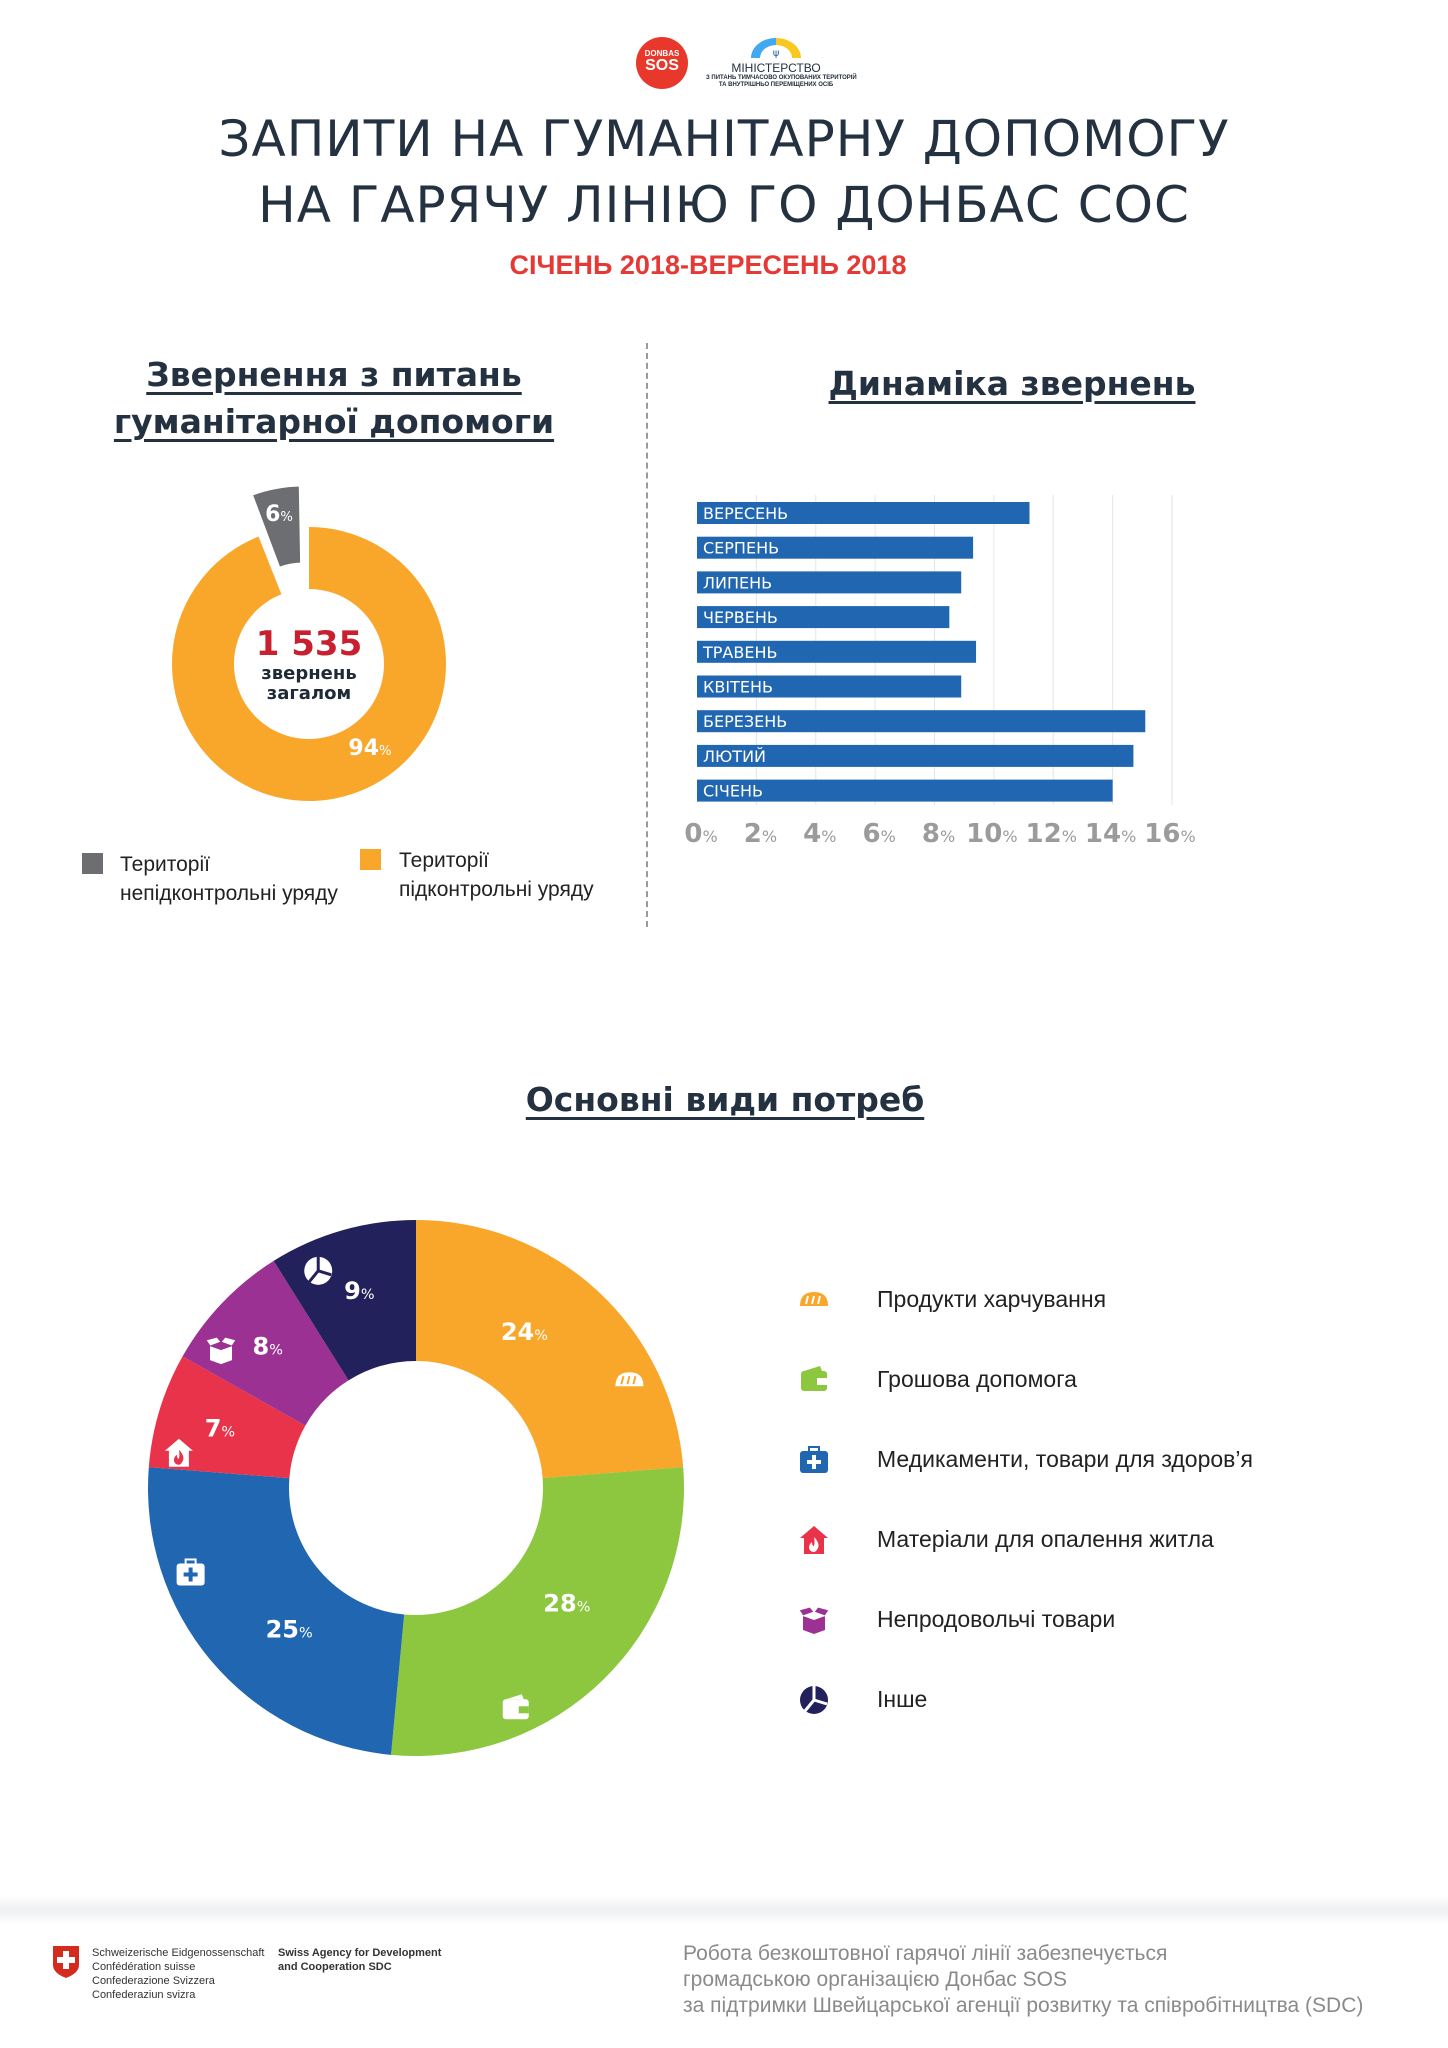  Describe the element at coordinates (178, 1953) in the screenshot. I see `swiss-line1: Schweizerische Eidgenossenschaft` at that location.